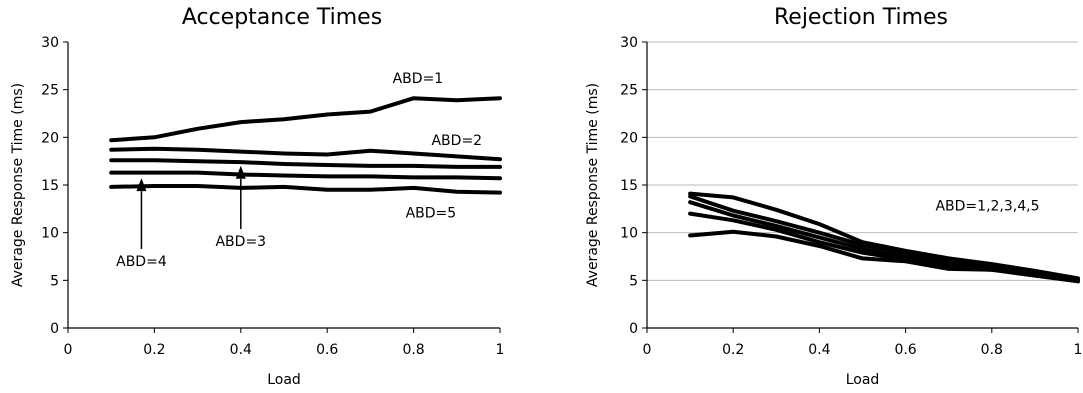  I want to click on rejection-y-tick-label: 15, so click(629, 186).